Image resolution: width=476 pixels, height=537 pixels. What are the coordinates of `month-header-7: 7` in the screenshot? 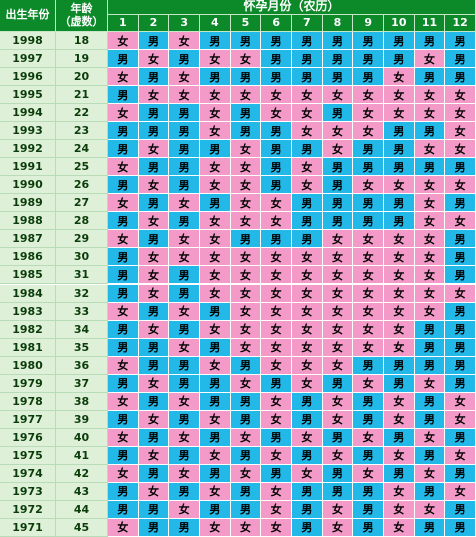 It's located at (307, 23).